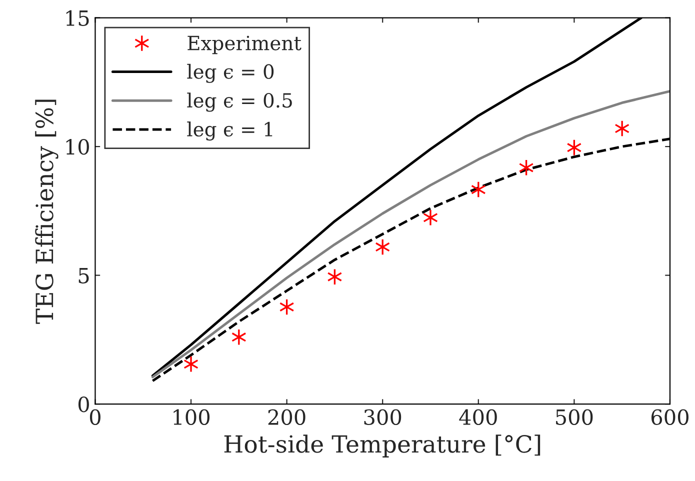 This screenshot has width=695, height=481. I want to click on x-tick-label: 300, so click(383, 417).